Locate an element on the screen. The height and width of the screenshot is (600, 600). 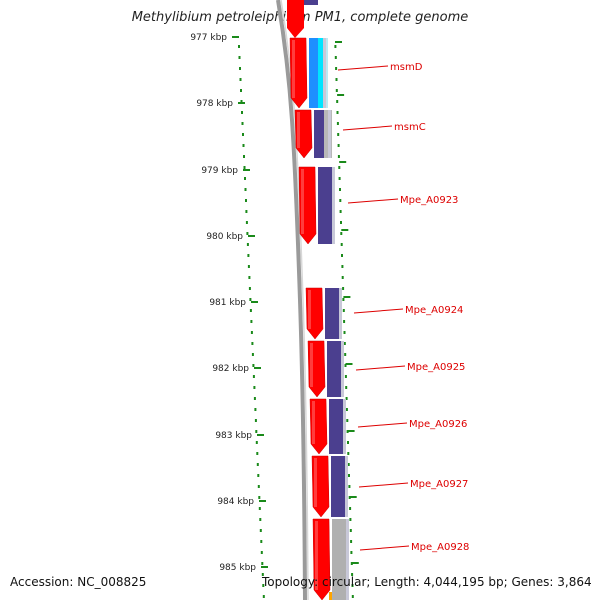
gene-label-mpe_a0923: Mpe_A0923 is located at coordinates (429, 200).